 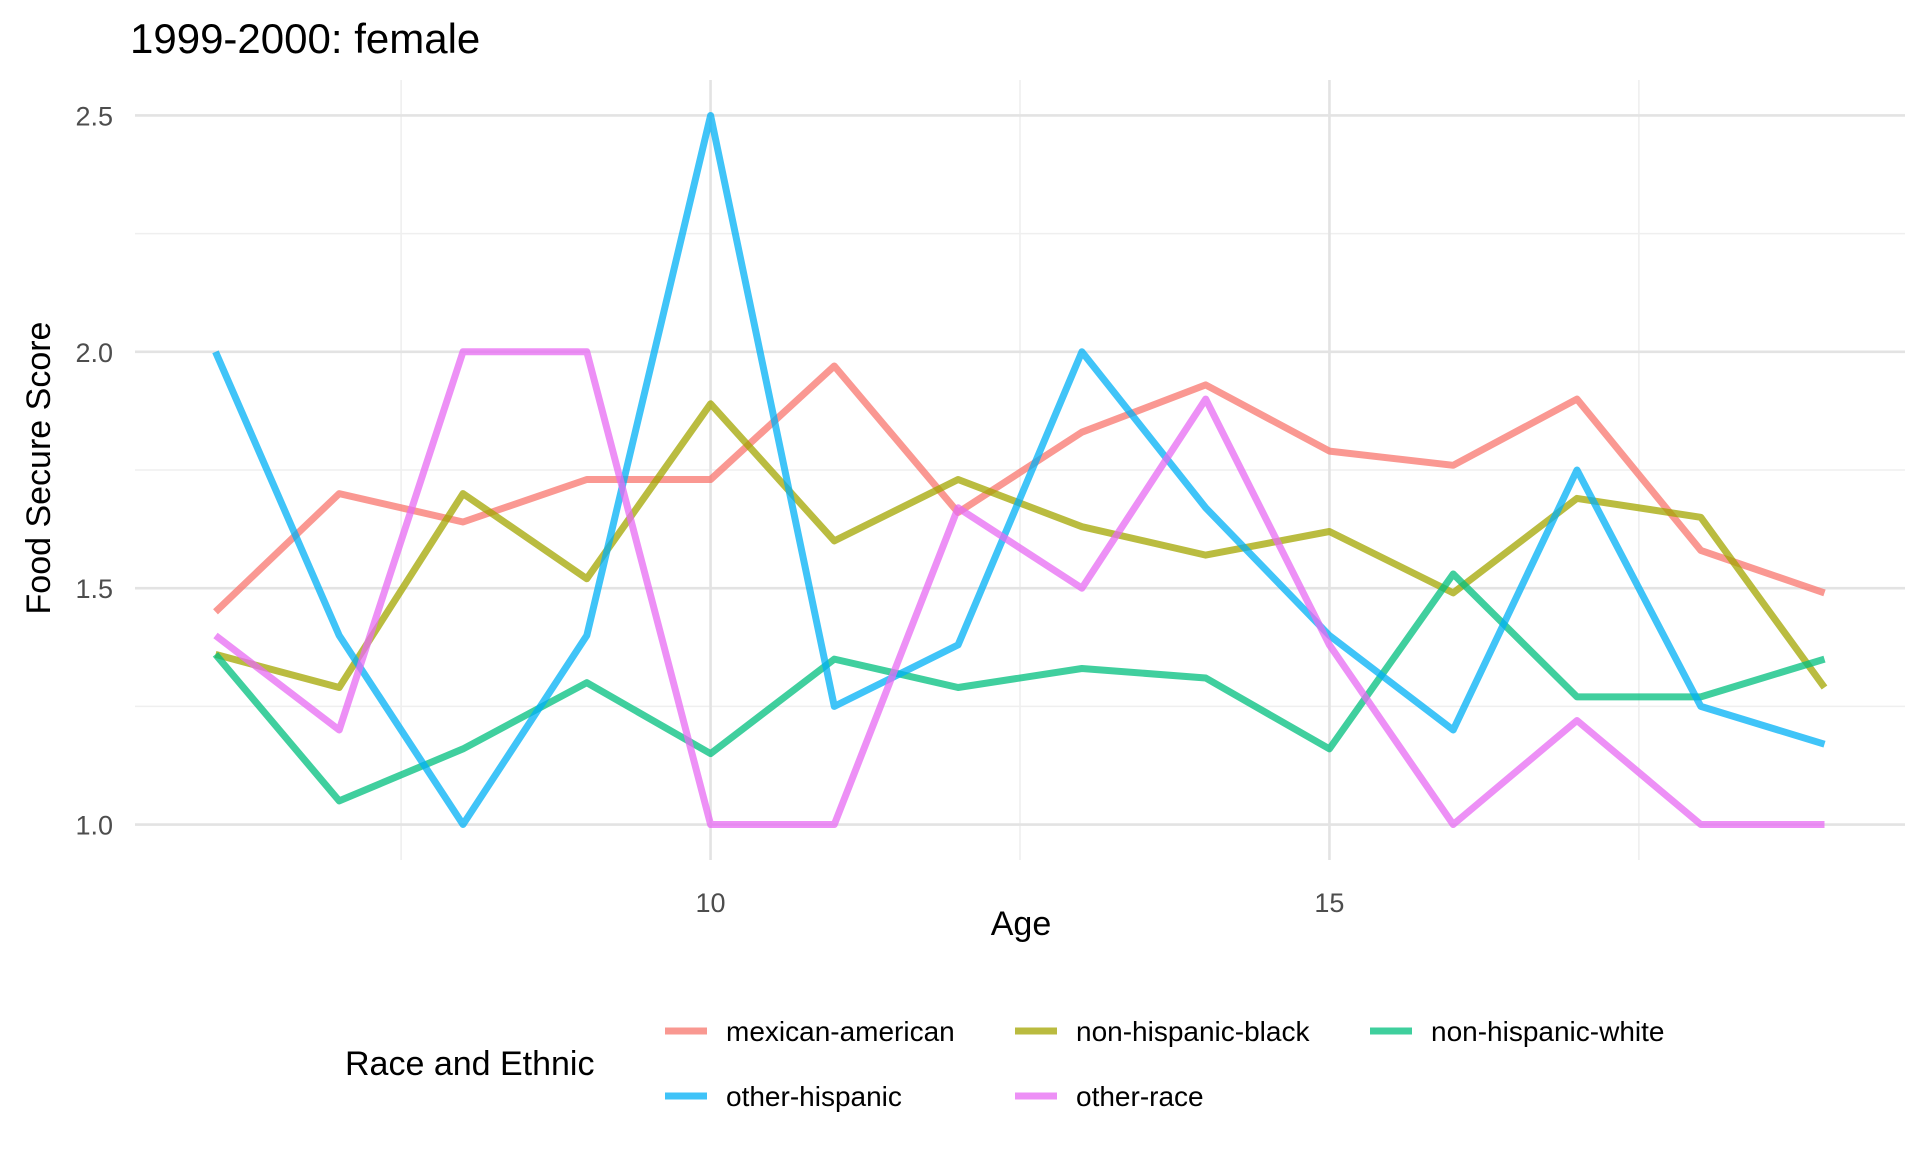 I want to click on legend-label-other-hispanic: other-hispanic, so click(x=814, y=1096).